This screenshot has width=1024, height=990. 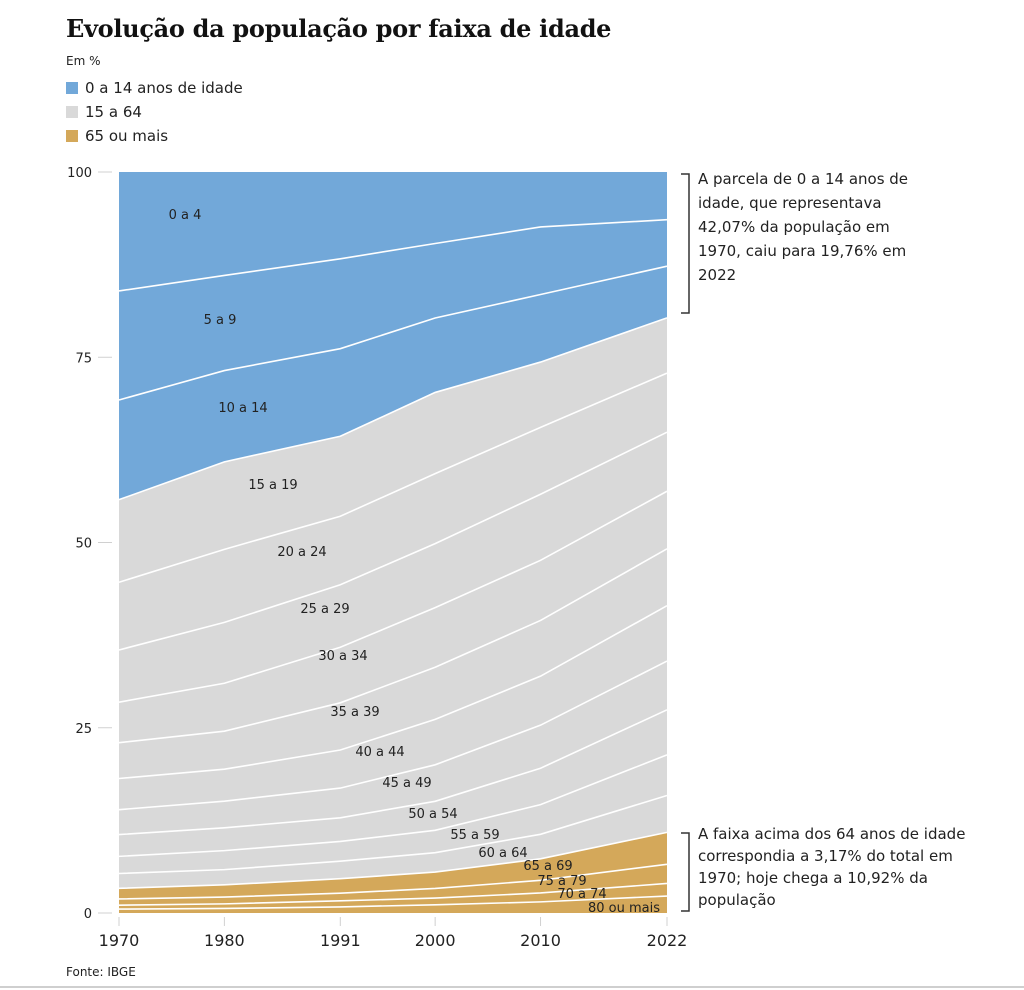 What do you see at coordinates (88, 914) in the screenshot?
I see `y-tick-label: 0` at bounding box center [88, 914].